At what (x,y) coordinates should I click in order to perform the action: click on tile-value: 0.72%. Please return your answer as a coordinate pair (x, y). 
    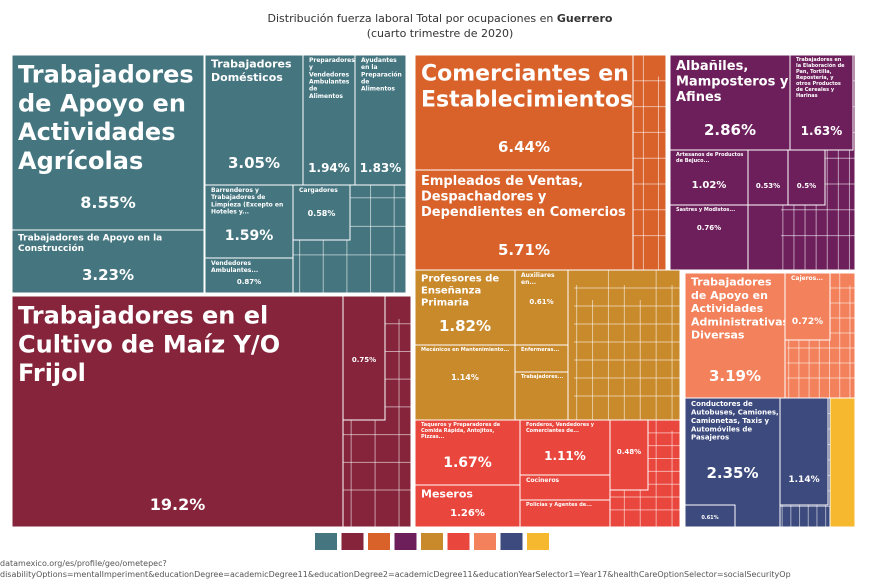
    Looking at the image, I should click on (807, 322).